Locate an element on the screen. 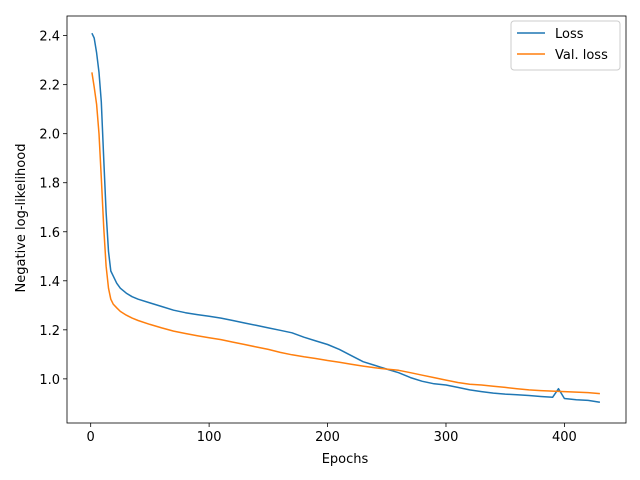 The width and height of the screenshot is (640, 480). legend-label-1: Loss is located at coordinates (569, 34).